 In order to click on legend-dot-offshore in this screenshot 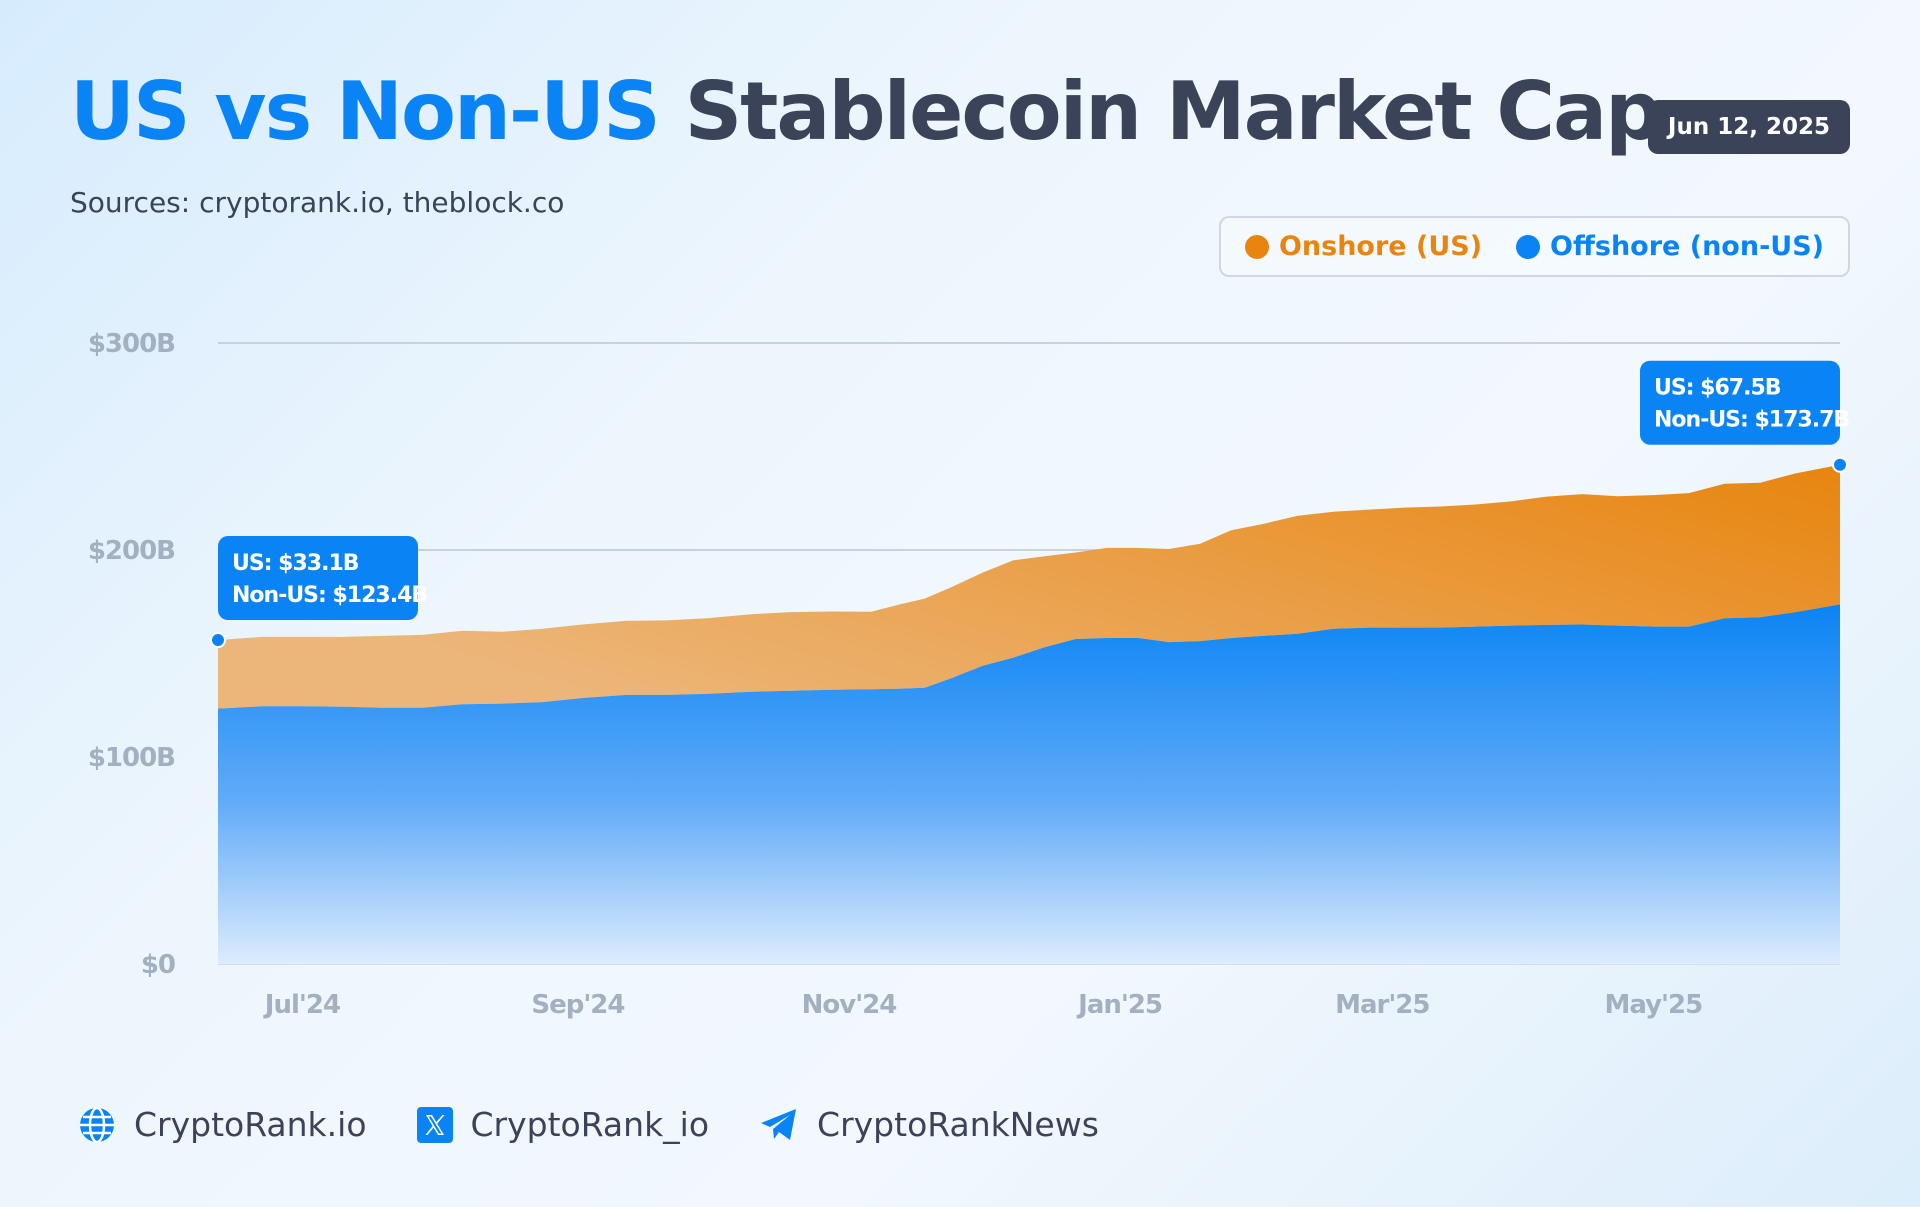, I will do `click(1528, 246)`.